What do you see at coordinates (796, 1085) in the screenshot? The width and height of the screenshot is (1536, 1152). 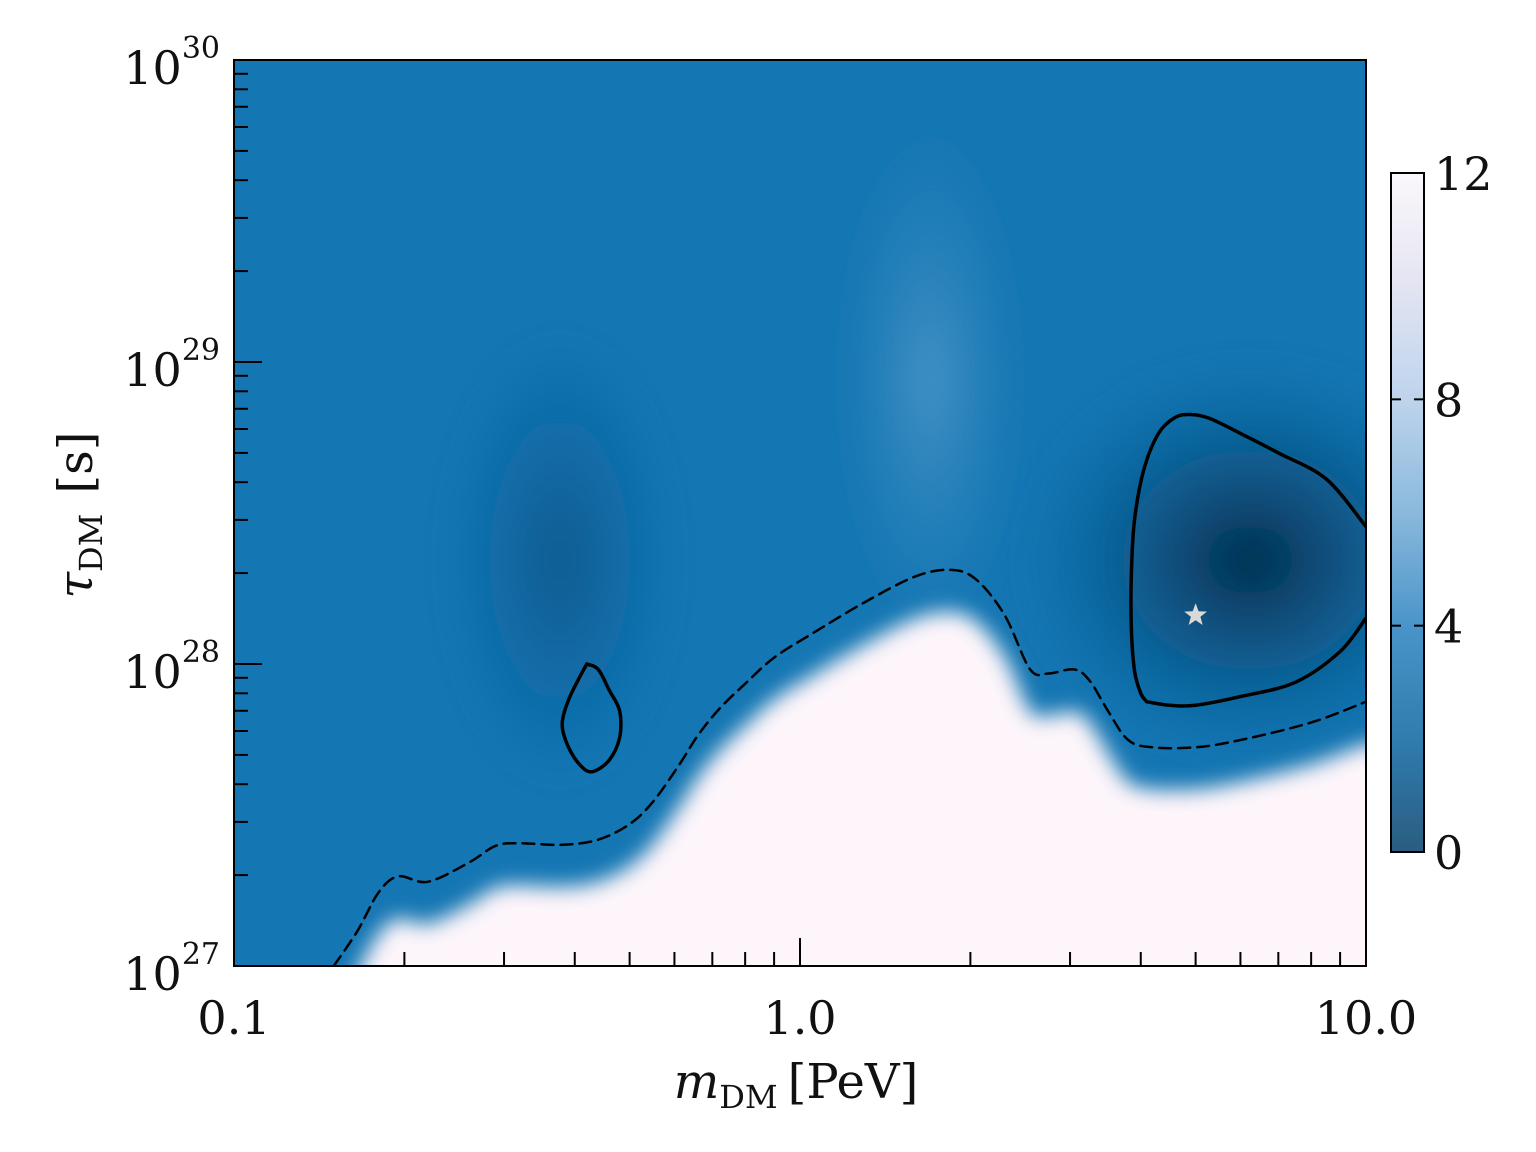 I see `x-axis-label: mDM [PeV]` at bounding box center [796, 1085].